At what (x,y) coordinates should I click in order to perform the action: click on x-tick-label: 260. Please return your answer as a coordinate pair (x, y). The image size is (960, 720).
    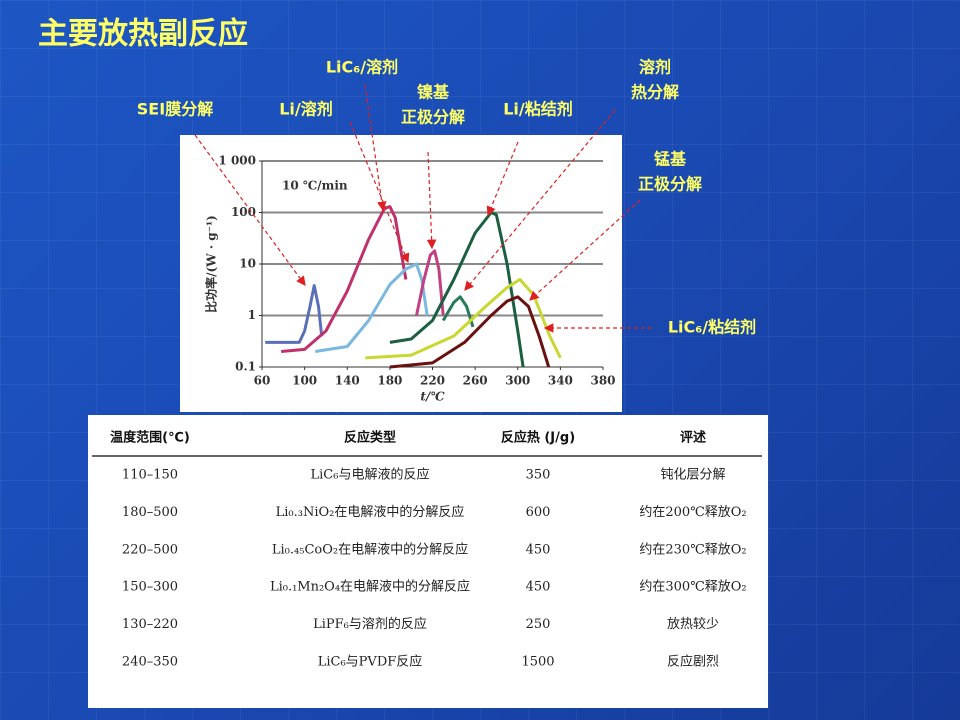
    Looking at the image, I should click on (475, 381).